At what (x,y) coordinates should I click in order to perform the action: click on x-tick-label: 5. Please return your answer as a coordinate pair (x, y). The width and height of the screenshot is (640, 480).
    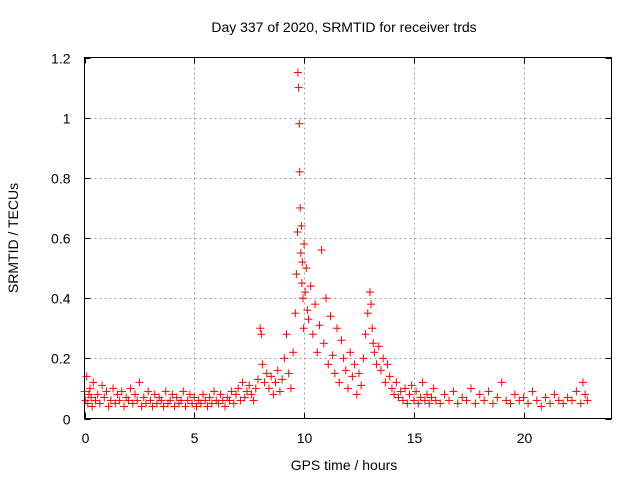
    Looking at the image, I should click on (195, 438).